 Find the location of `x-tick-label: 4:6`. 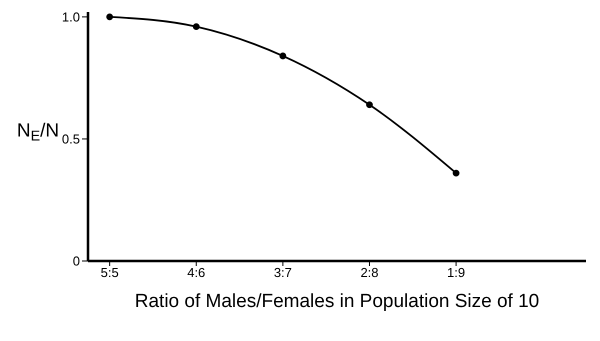

x-tick-label: 4:6 is located at coordinates (196, 272).